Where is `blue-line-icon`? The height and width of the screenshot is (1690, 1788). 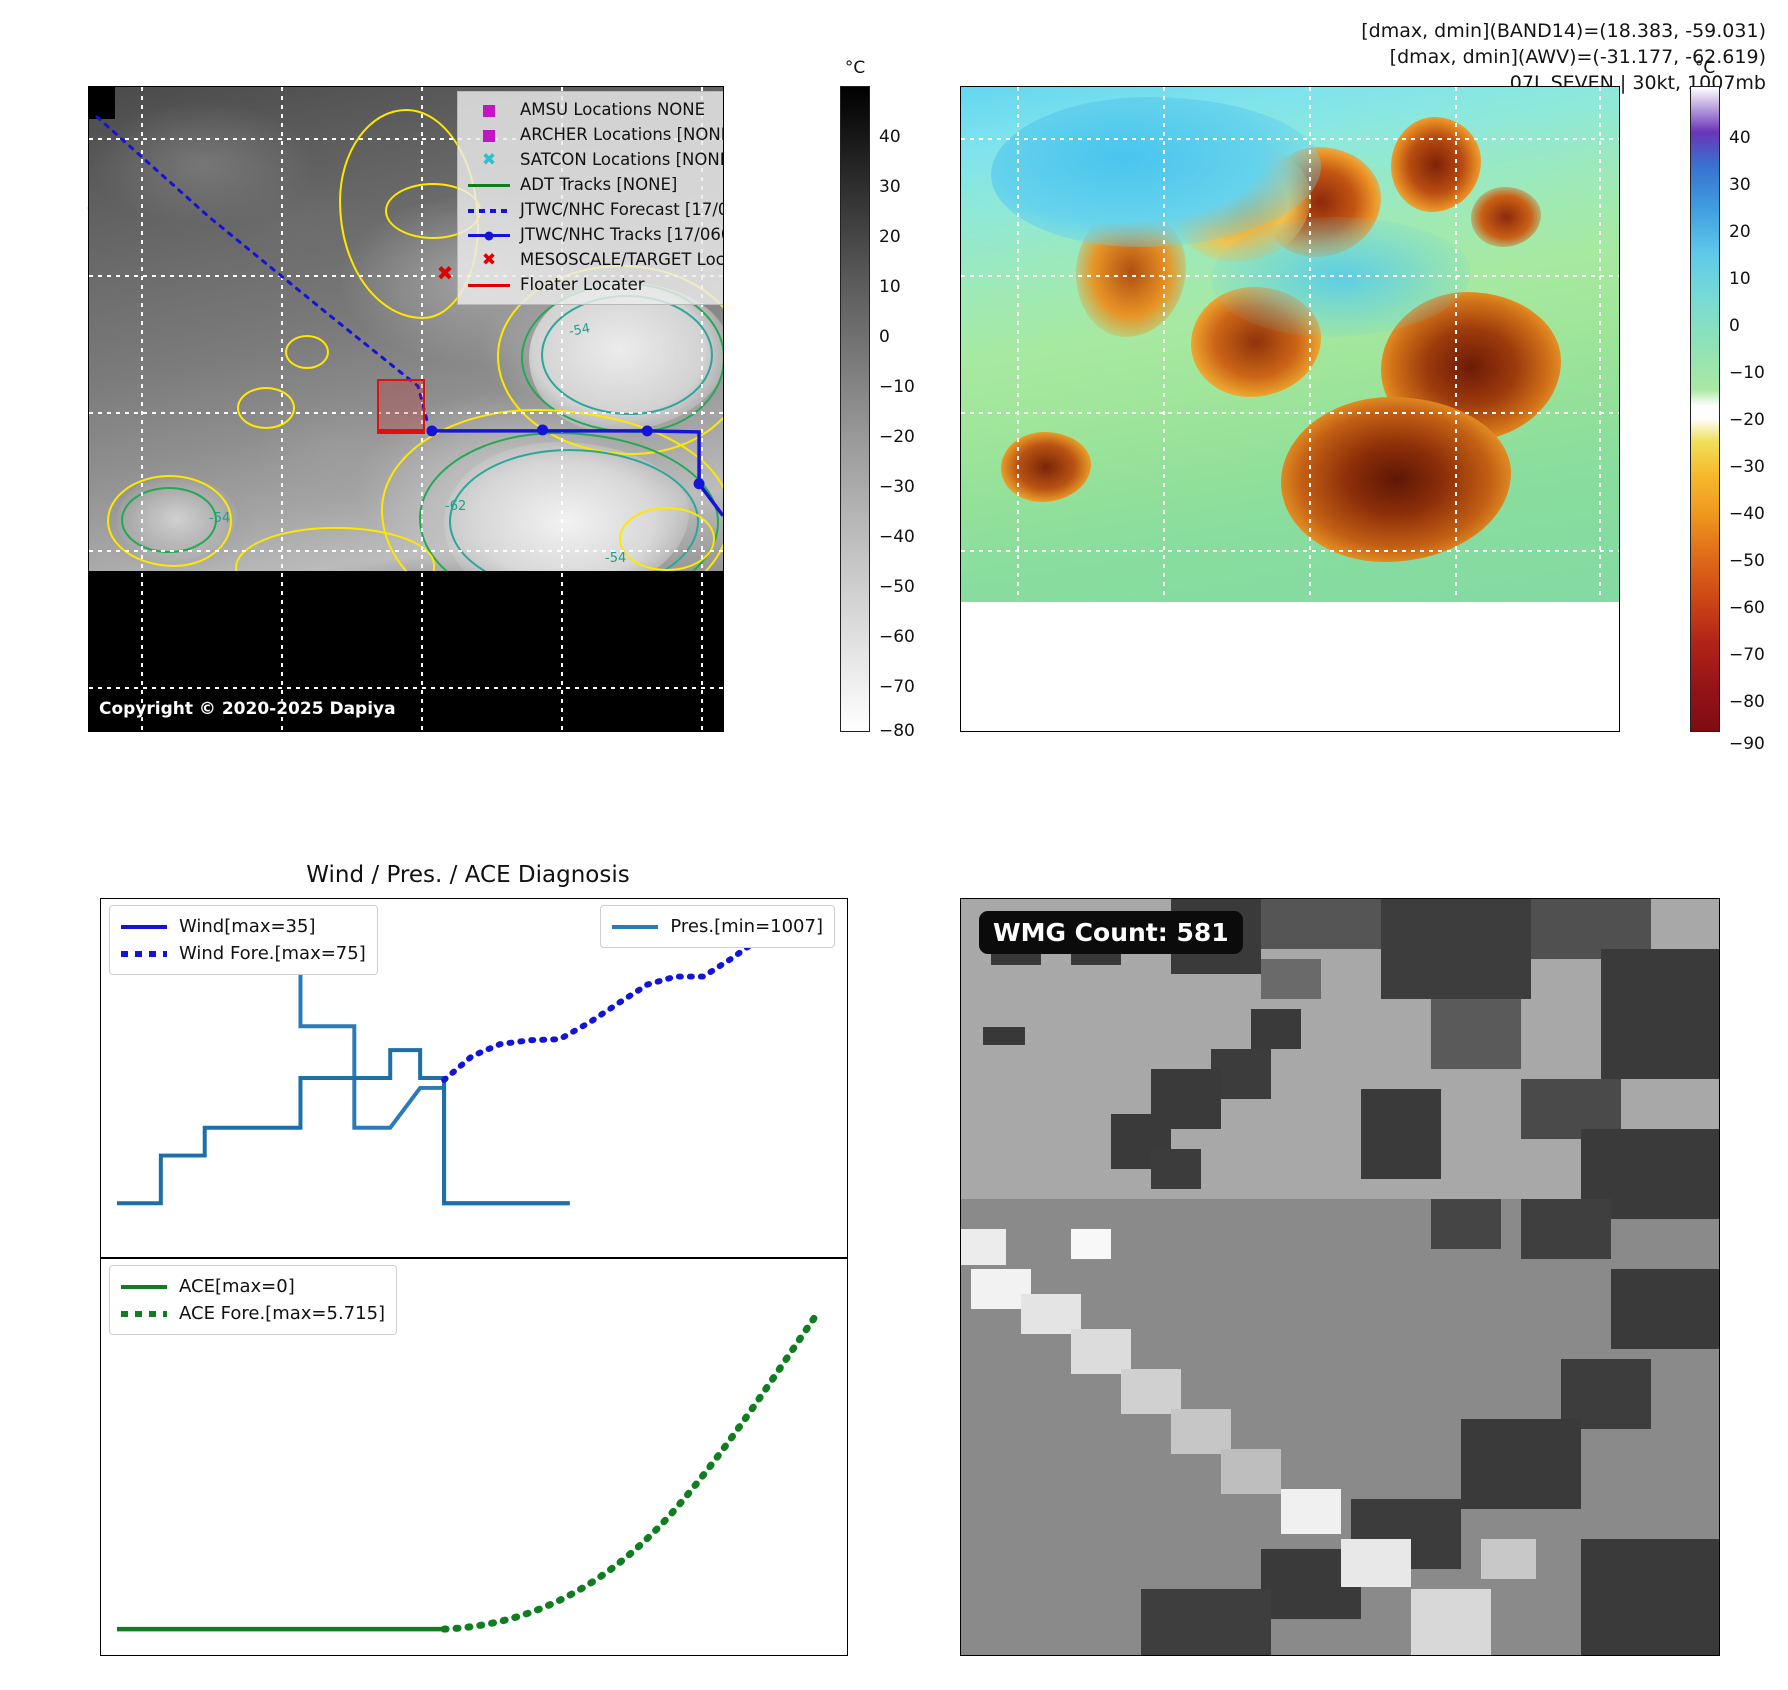
blue-line-icon is located at coordinates (146, 926).